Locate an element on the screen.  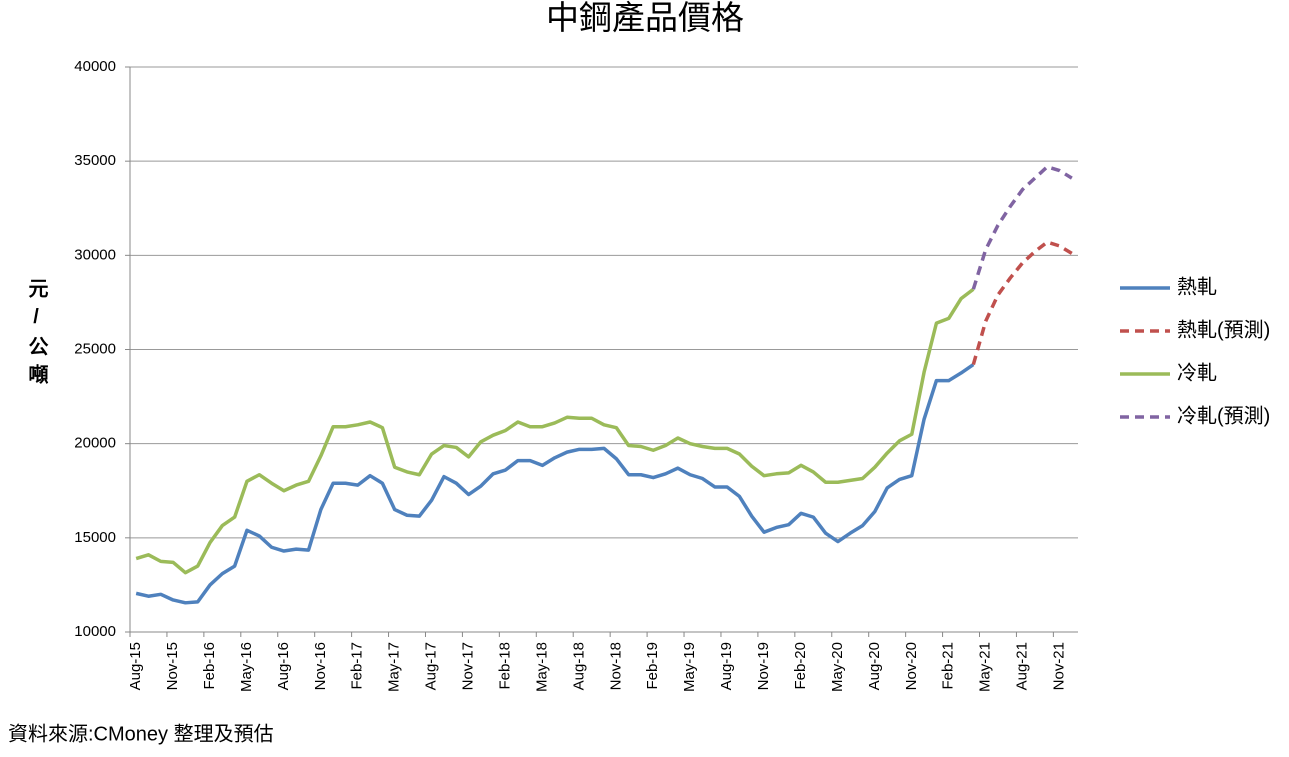
x-tick-label: Feb-17 is located at coordinates (357, 666).